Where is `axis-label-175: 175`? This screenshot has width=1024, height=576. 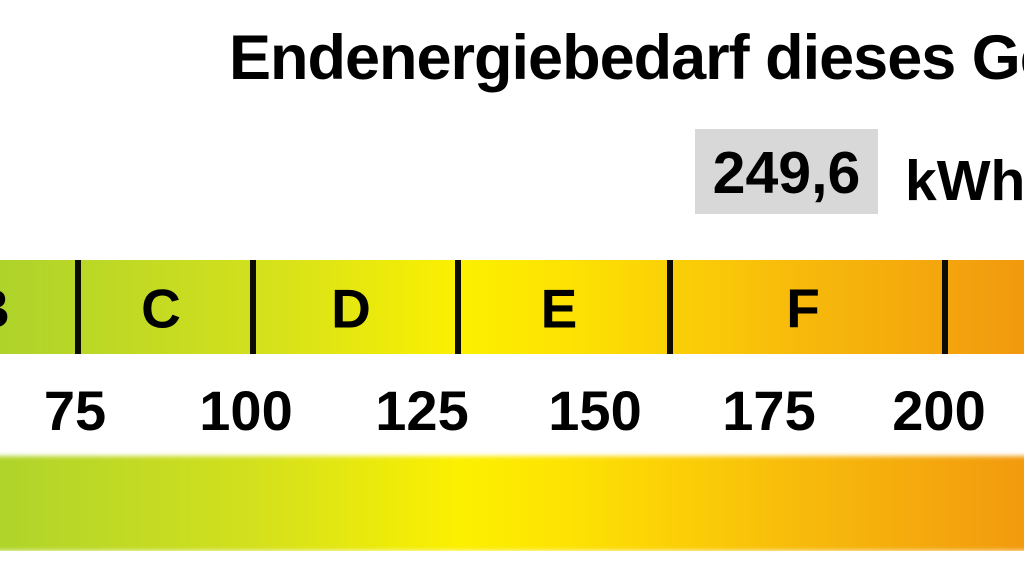
axis-label-175: 175 is located at coordinates (769, 410).